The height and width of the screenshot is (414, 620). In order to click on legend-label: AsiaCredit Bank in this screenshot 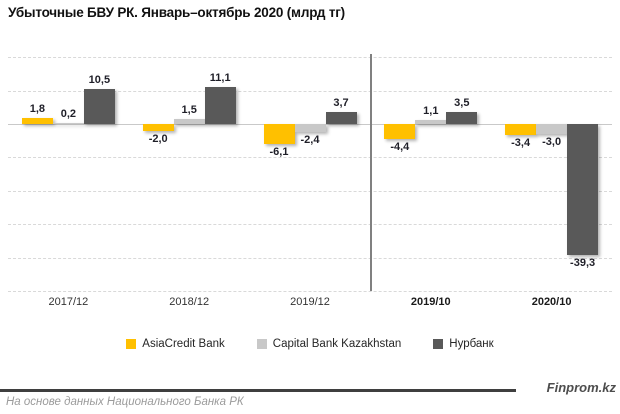, I will do `click(183, 344)`.